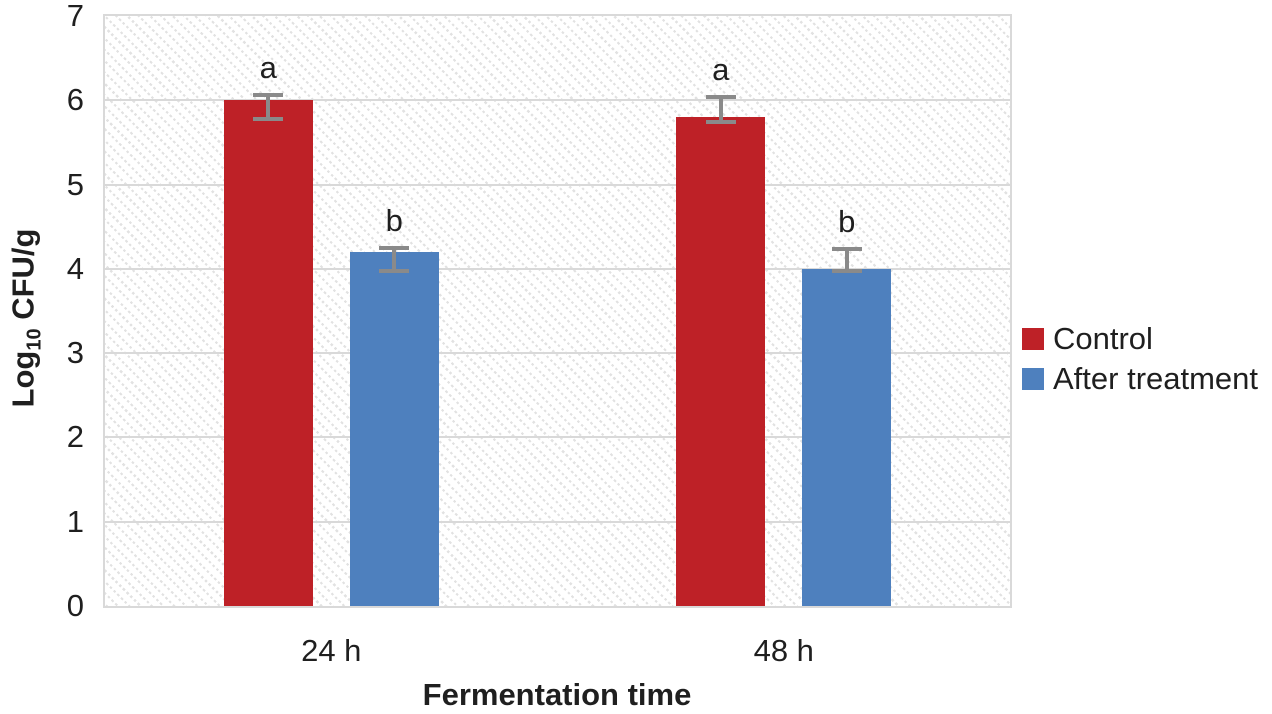  Describe the element at coordinates (846, 260) in the screenshot. I see `error-bar-after-treatment-48-h` at that location.